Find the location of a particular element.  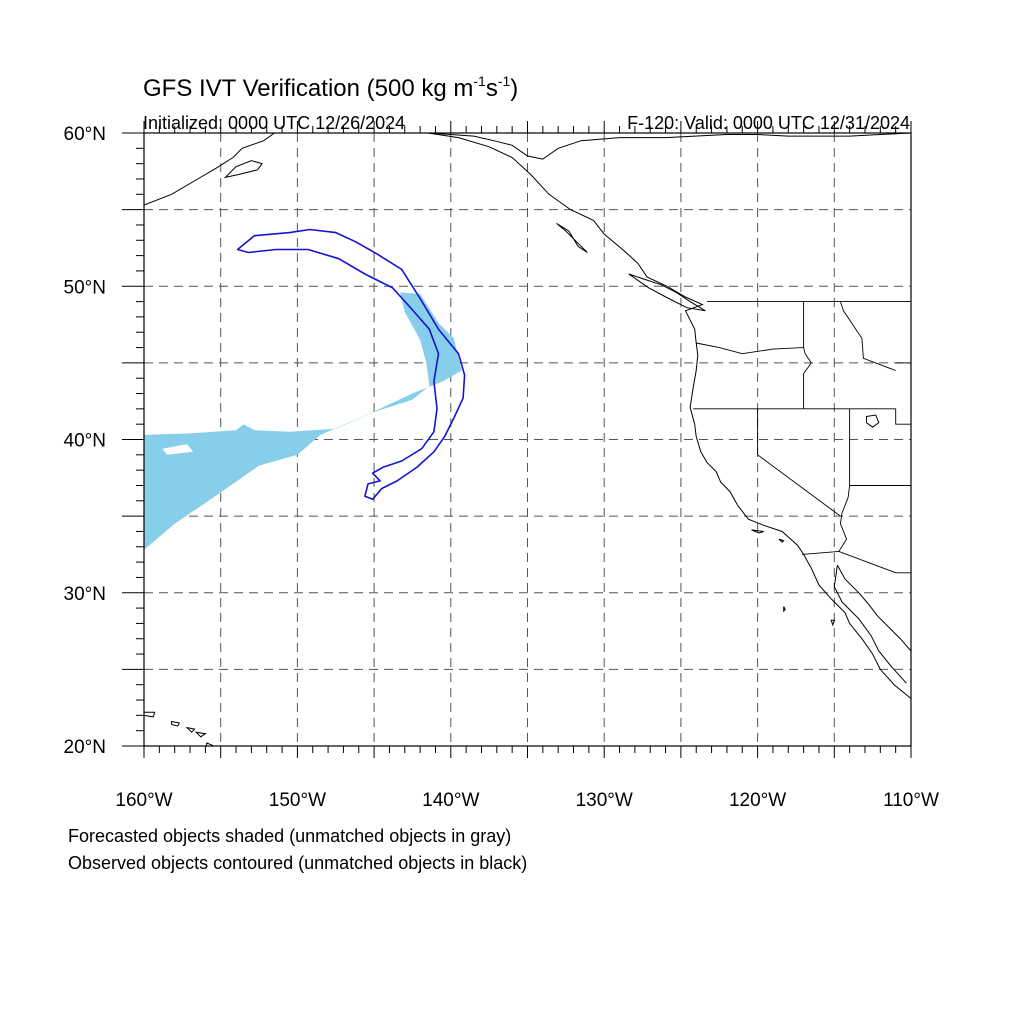

observed-object-contour is located at coordinates (351, 364).